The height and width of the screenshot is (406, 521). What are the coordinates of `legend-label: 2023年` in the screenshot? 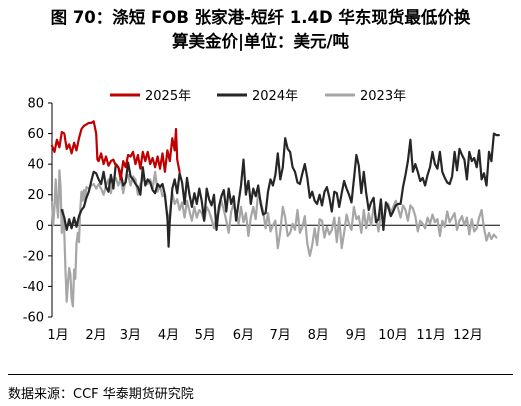 It's located at (383, 96).